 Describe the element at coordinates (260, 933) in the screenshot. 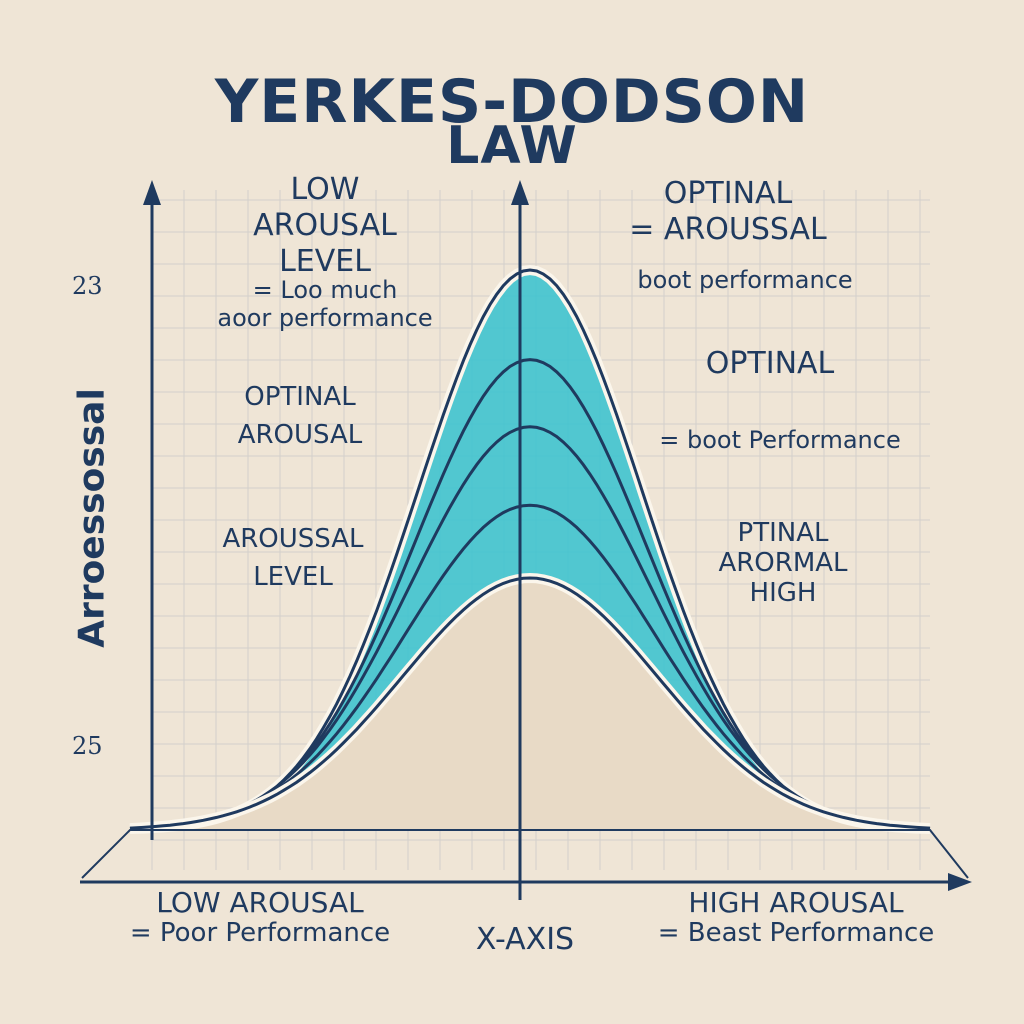

I see `annotation-sub: = Poor Performance` at that location.